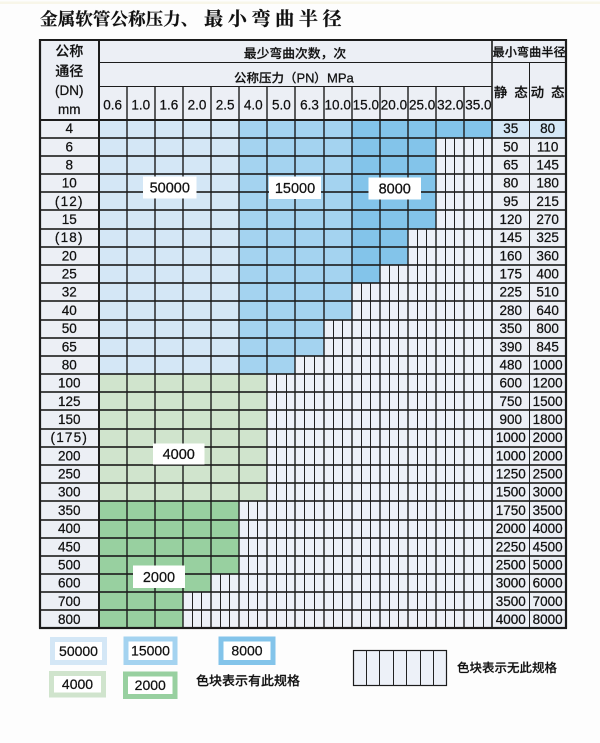  I want to click on svg-text: 32, so click(69, 292).